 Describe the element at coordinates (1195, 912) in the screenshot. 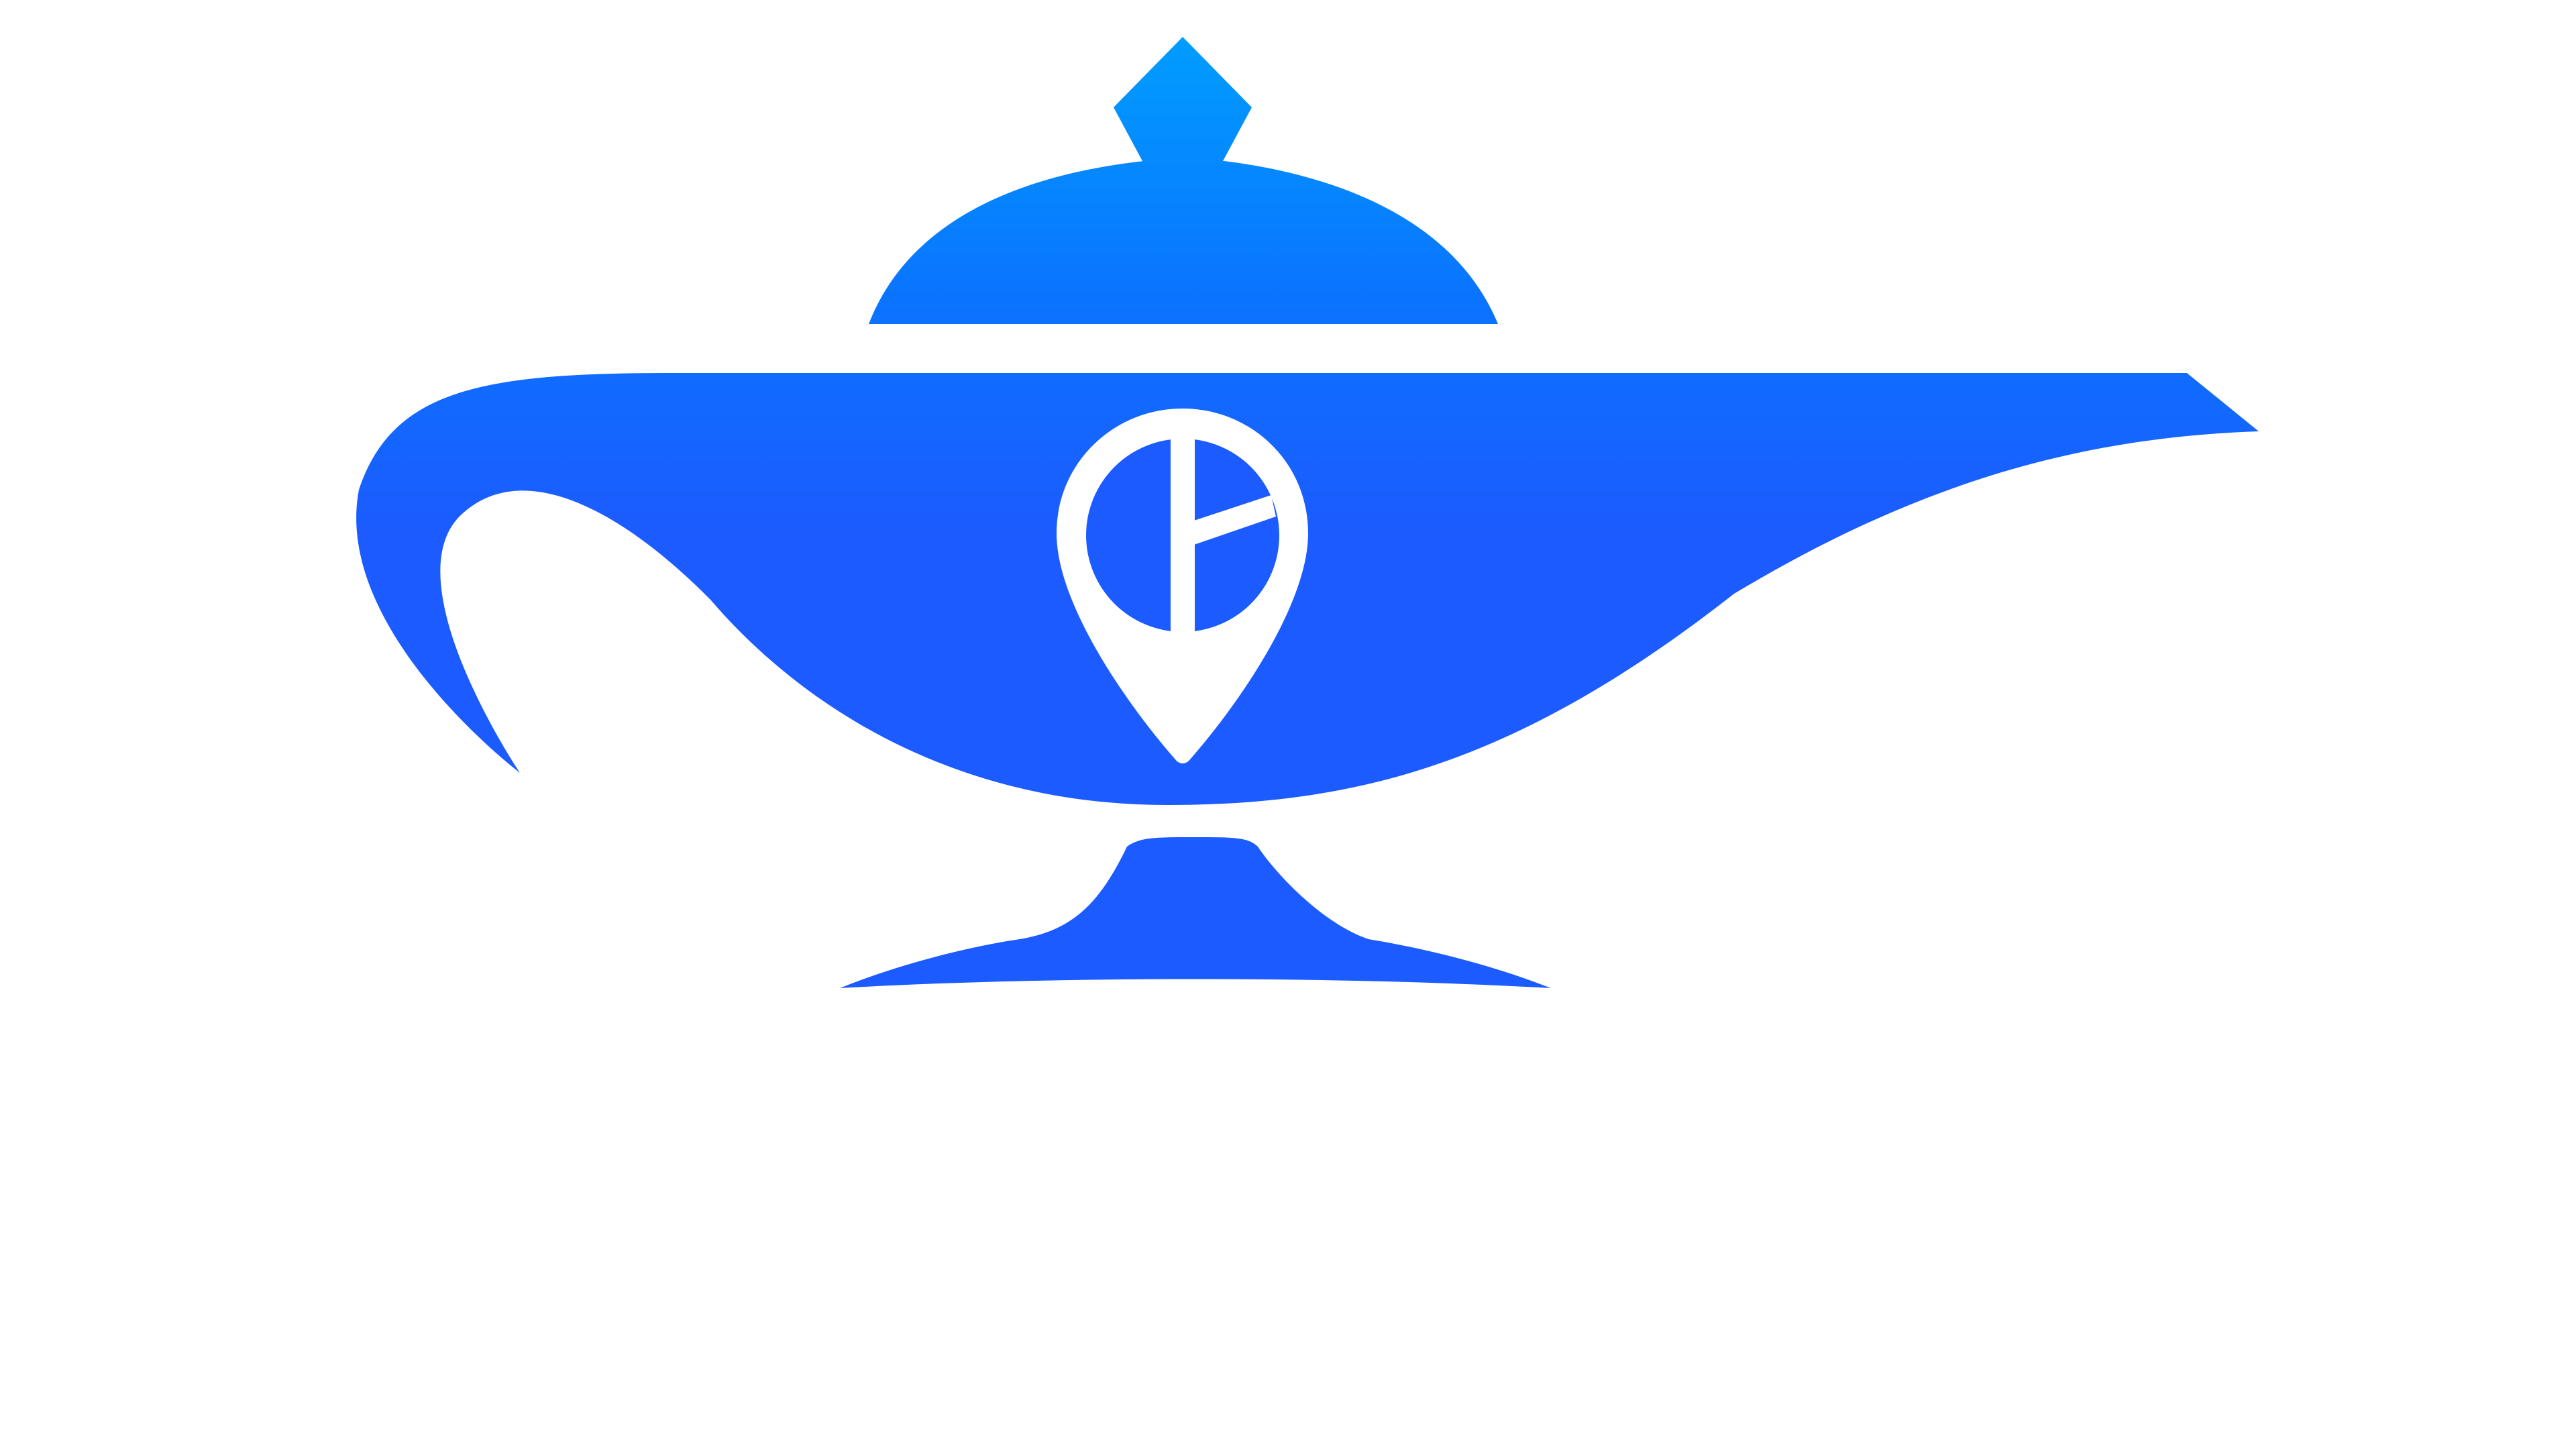

I see `lamp-base` at that location.